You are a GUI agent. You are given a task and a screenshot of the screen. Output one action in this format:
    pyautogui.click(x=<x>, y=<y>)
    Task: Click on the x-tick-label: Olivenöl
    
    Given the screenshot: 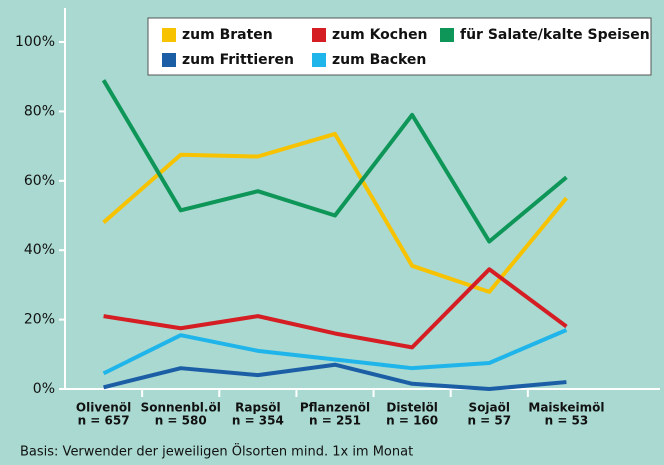 What is the action you would take?
    pyautogui.click(x=103, y=408)
    